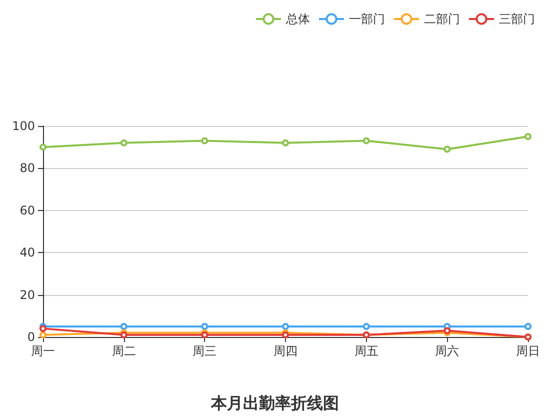 Image resolution: width=550 pixels, height=420 pixels. What do you see at coordinates (27, 168) in the screenshot?
I see `y-tick-label: 80` at bounding box center [27, 168].